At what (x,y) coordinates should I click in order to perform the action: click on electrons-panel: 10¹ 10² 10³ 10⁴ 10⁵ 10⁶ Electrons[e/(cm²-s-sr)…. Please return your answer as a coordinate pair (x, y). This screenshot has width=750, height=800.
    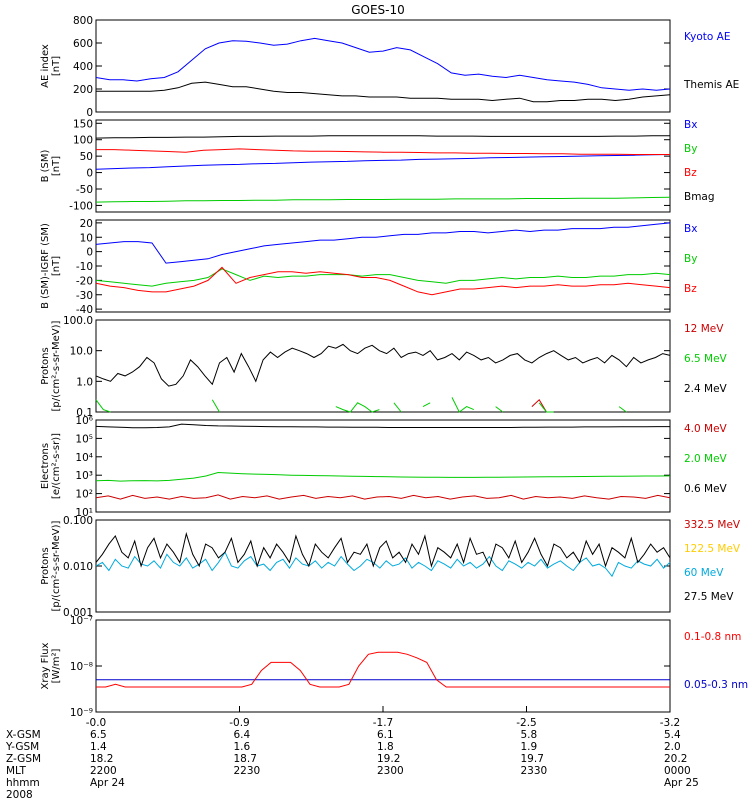
    Looking at the image, I should click on (384, 467).